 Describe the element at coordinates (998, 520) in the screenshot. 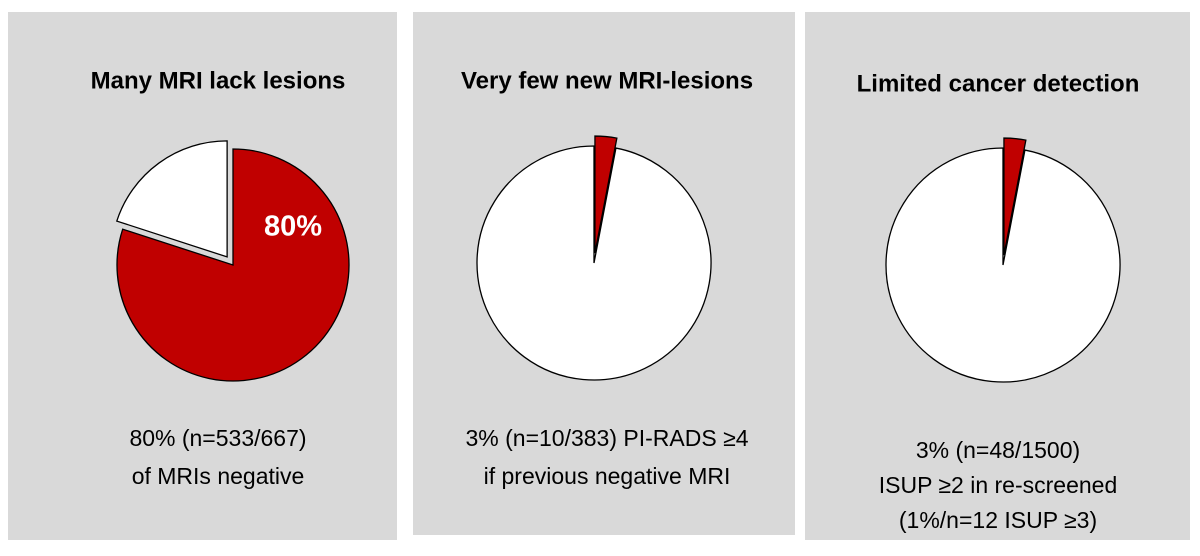

I see `caption: (1%/n=12 ISUP ≥3)` at that location.